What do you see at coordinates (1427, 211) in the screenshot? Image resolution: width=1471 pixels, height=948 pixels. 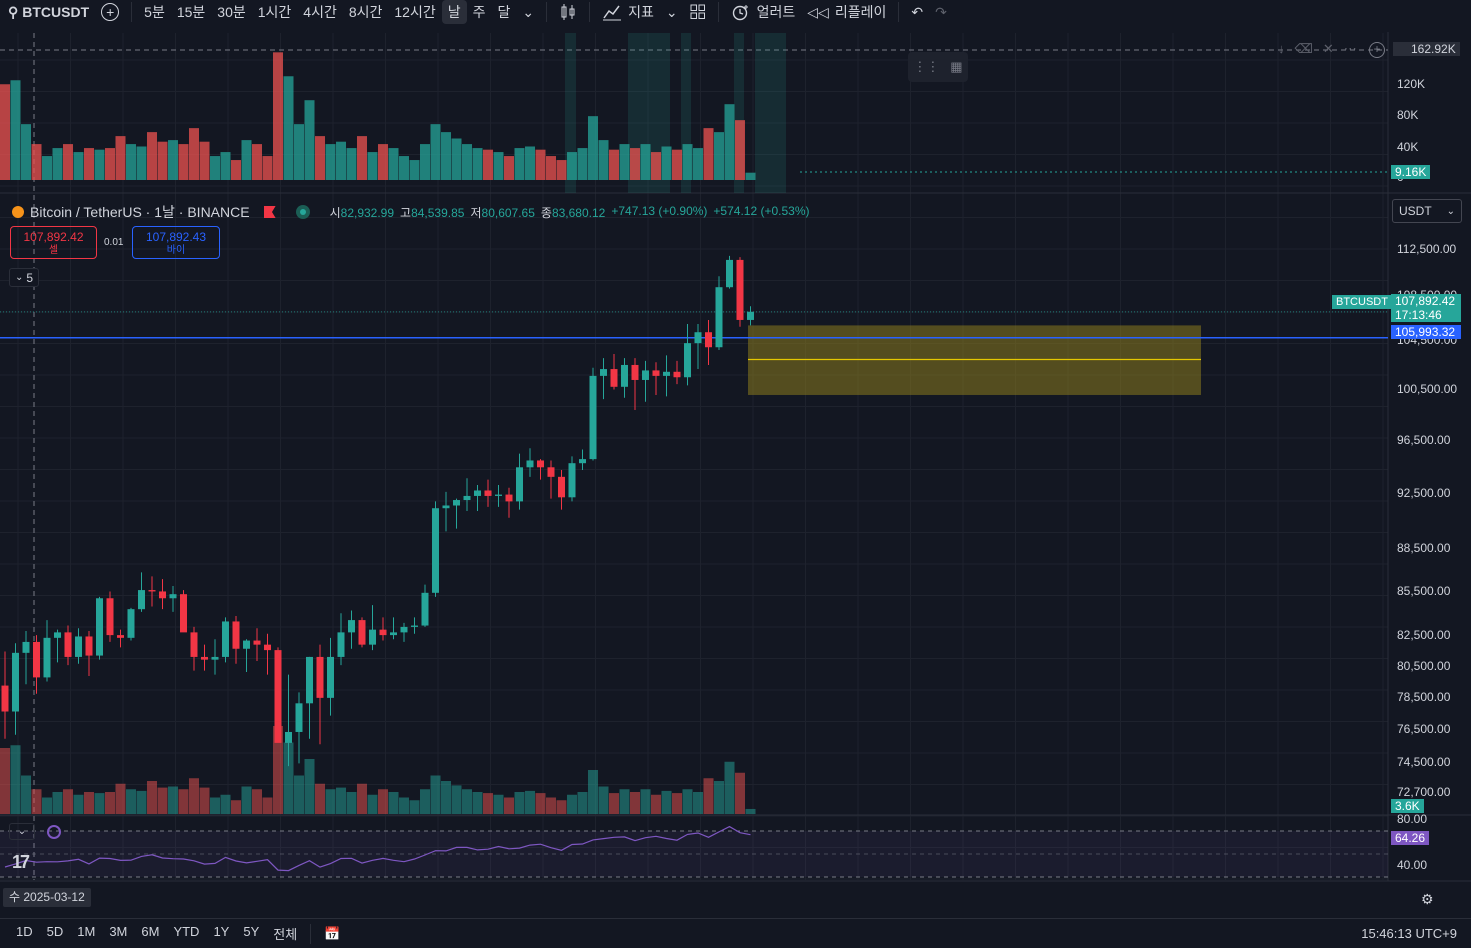 I see `currency-select: USDT ⌄` at bounding box center [1427, 211].